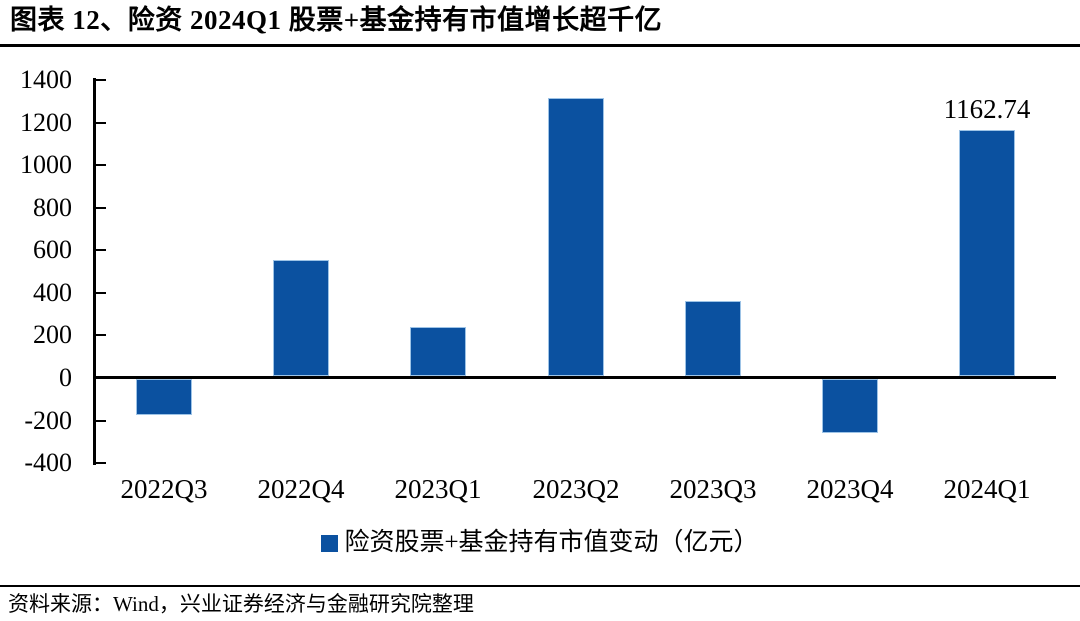  Describe the element at coordinates (713, 489) in the screenshot. I see `x-axis-label-2023Q3: 2023Q3` at that location.